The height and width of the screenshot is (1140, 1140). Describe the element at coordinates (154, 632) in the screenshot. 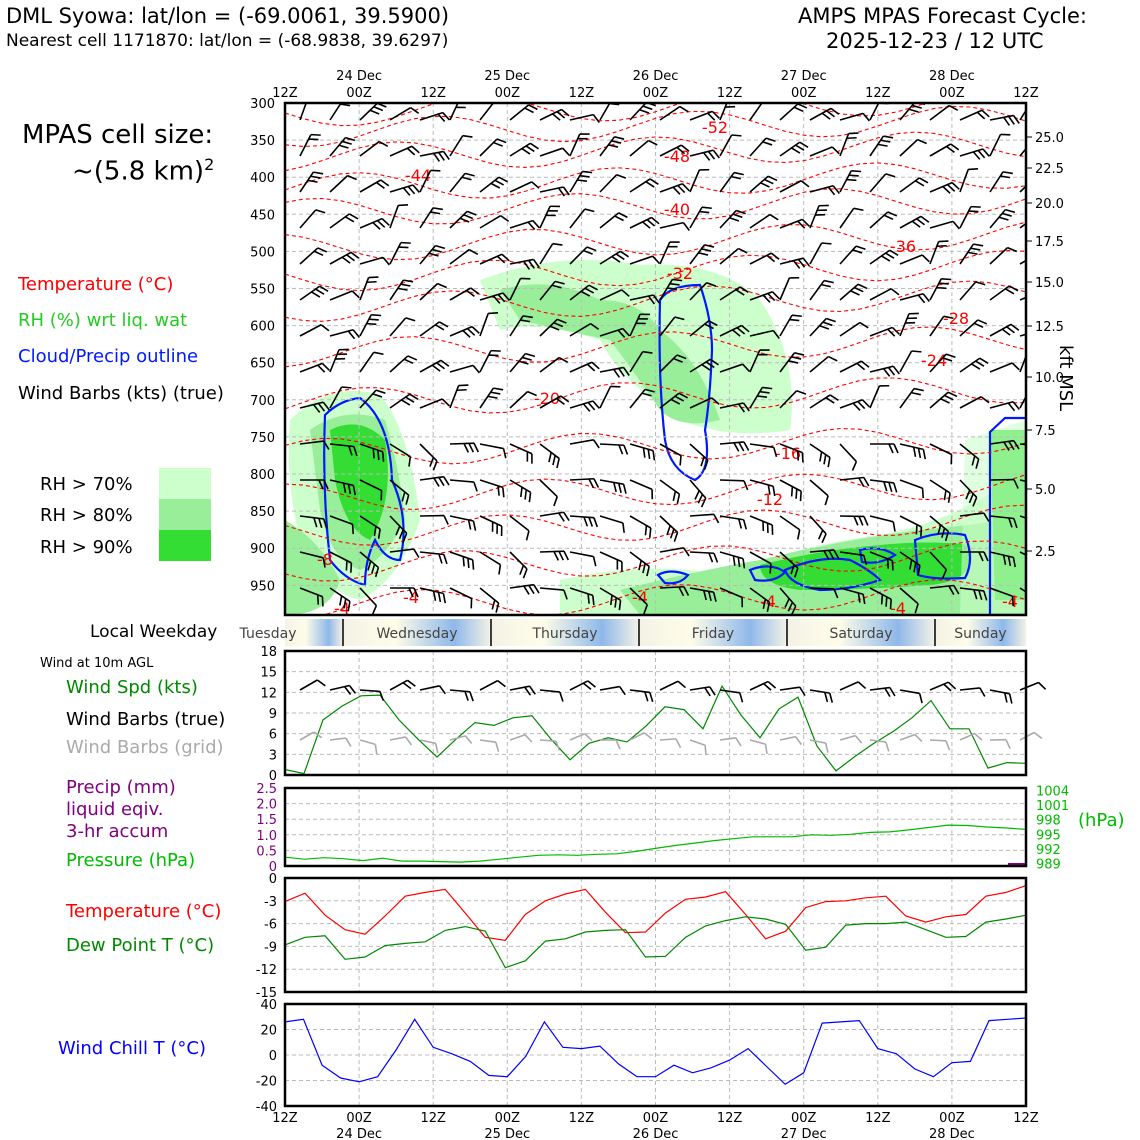

I see `local-weekday-label: Local Weekday` at that location.